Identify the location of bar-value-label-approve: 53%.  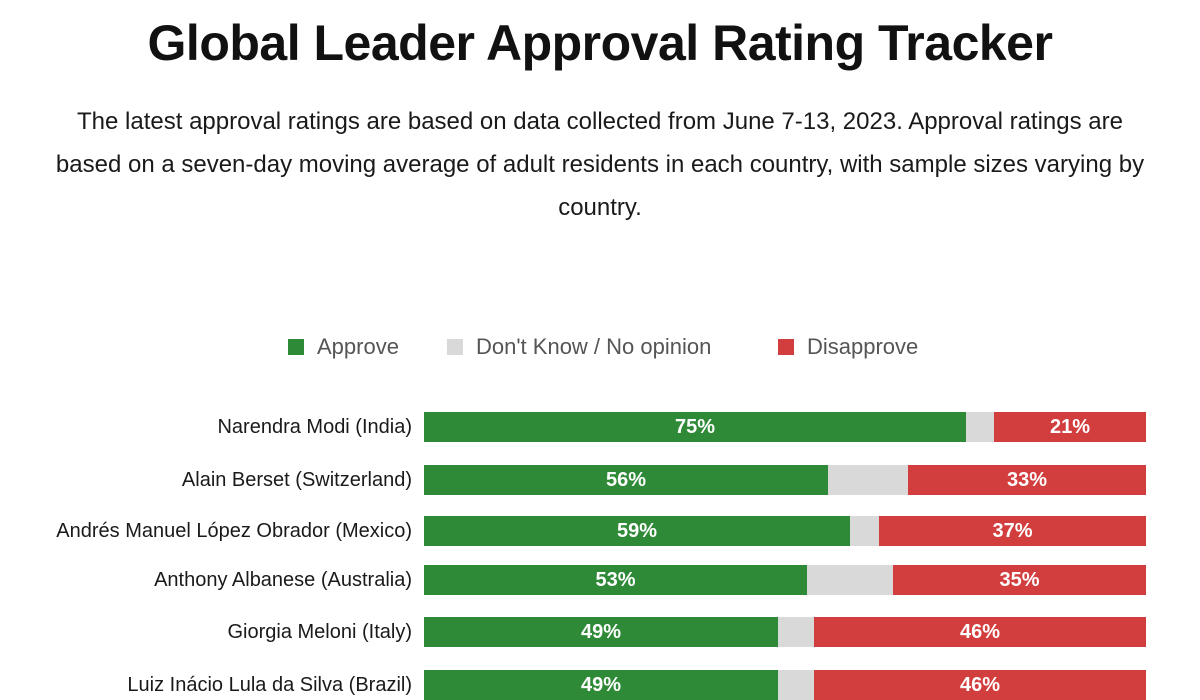
(615, 580).